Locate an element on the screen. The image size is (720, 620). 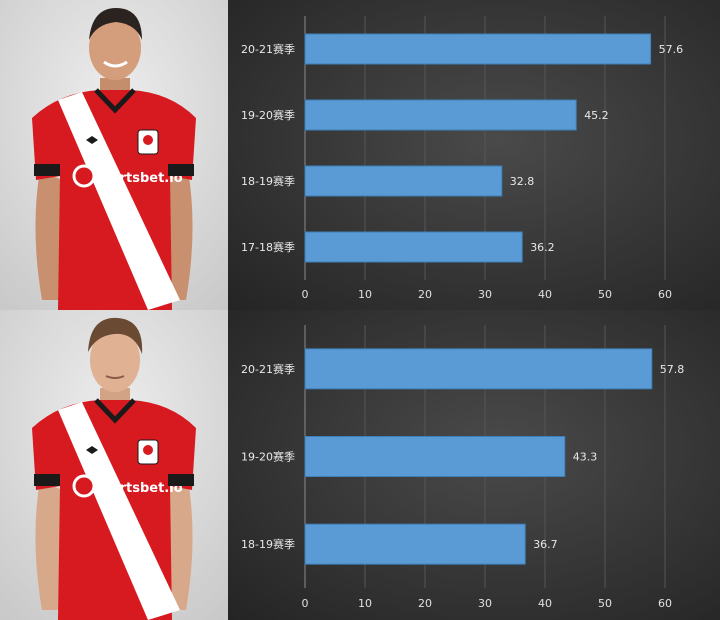
value-label: 32.8 is located at coordinates (522, 181).